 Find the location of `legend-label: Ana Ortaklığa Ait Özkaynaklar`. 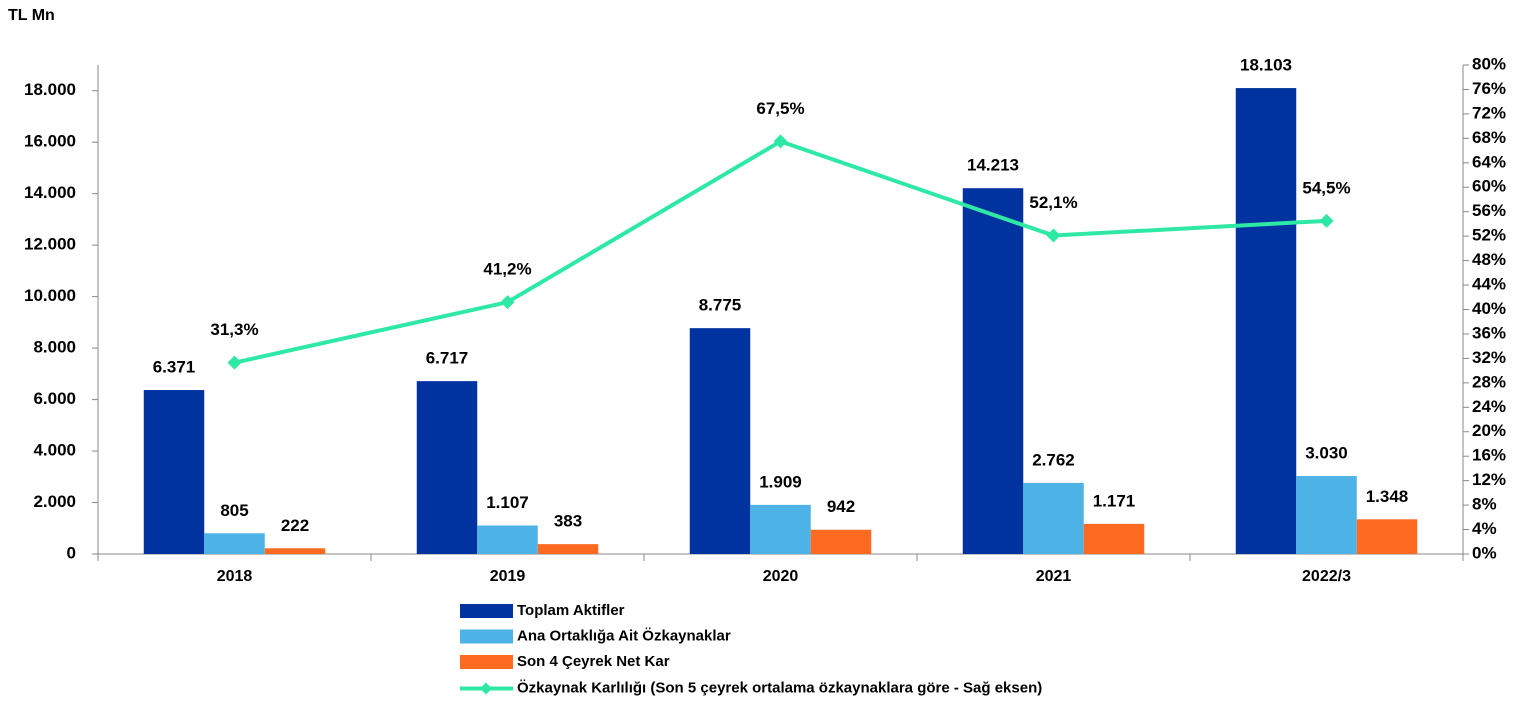

legend-label: Ana Ortaklığa Ait Özkaynaklar is located at coordinates (624, 635).